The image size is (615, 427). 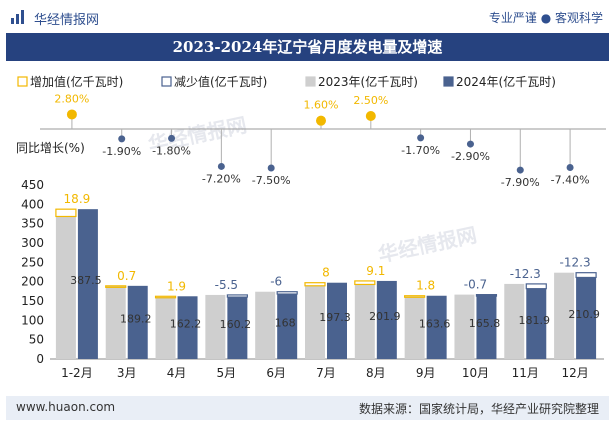 I want to click on x-tick-label: 11月, so click(x=525, y=373).